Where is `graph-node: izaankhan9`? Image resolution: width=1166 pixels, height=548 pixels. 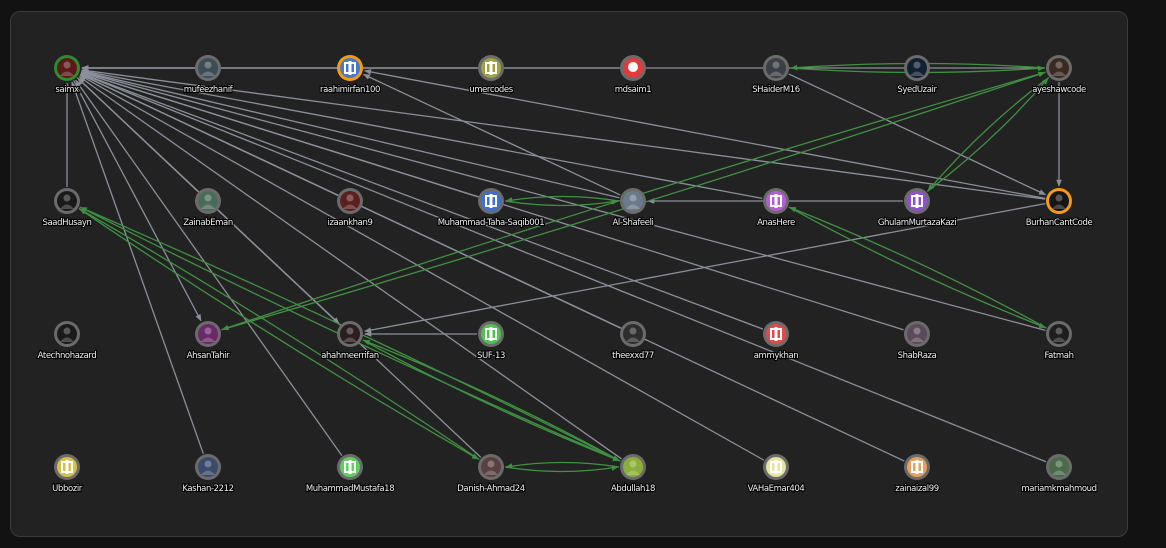 graph-node: izaankhan9 is located at coordinates (350, 208).